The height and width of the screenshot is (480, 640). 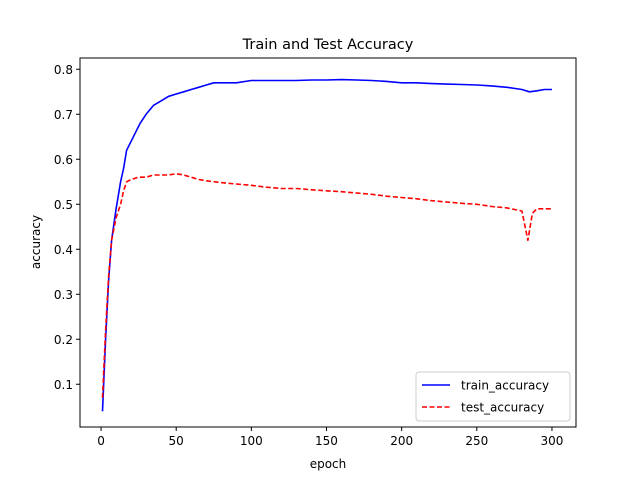 I want to click on y-tick-label: 0.8, so click(x=63, y=70).